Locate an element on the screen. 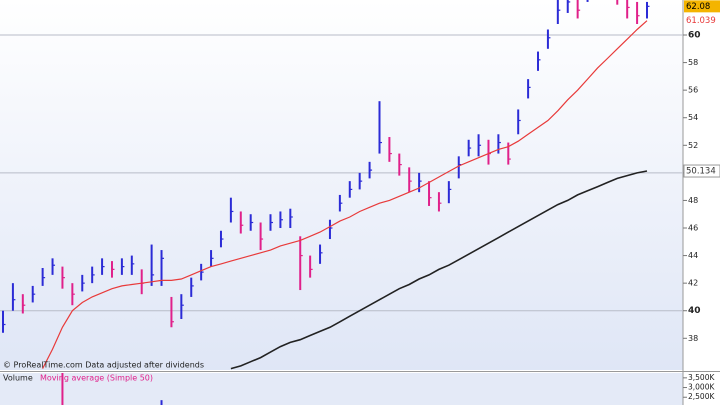 The height and width of the screenshot is (405, 720). y-tick-label: 56 is located at coordinates (693, 90).